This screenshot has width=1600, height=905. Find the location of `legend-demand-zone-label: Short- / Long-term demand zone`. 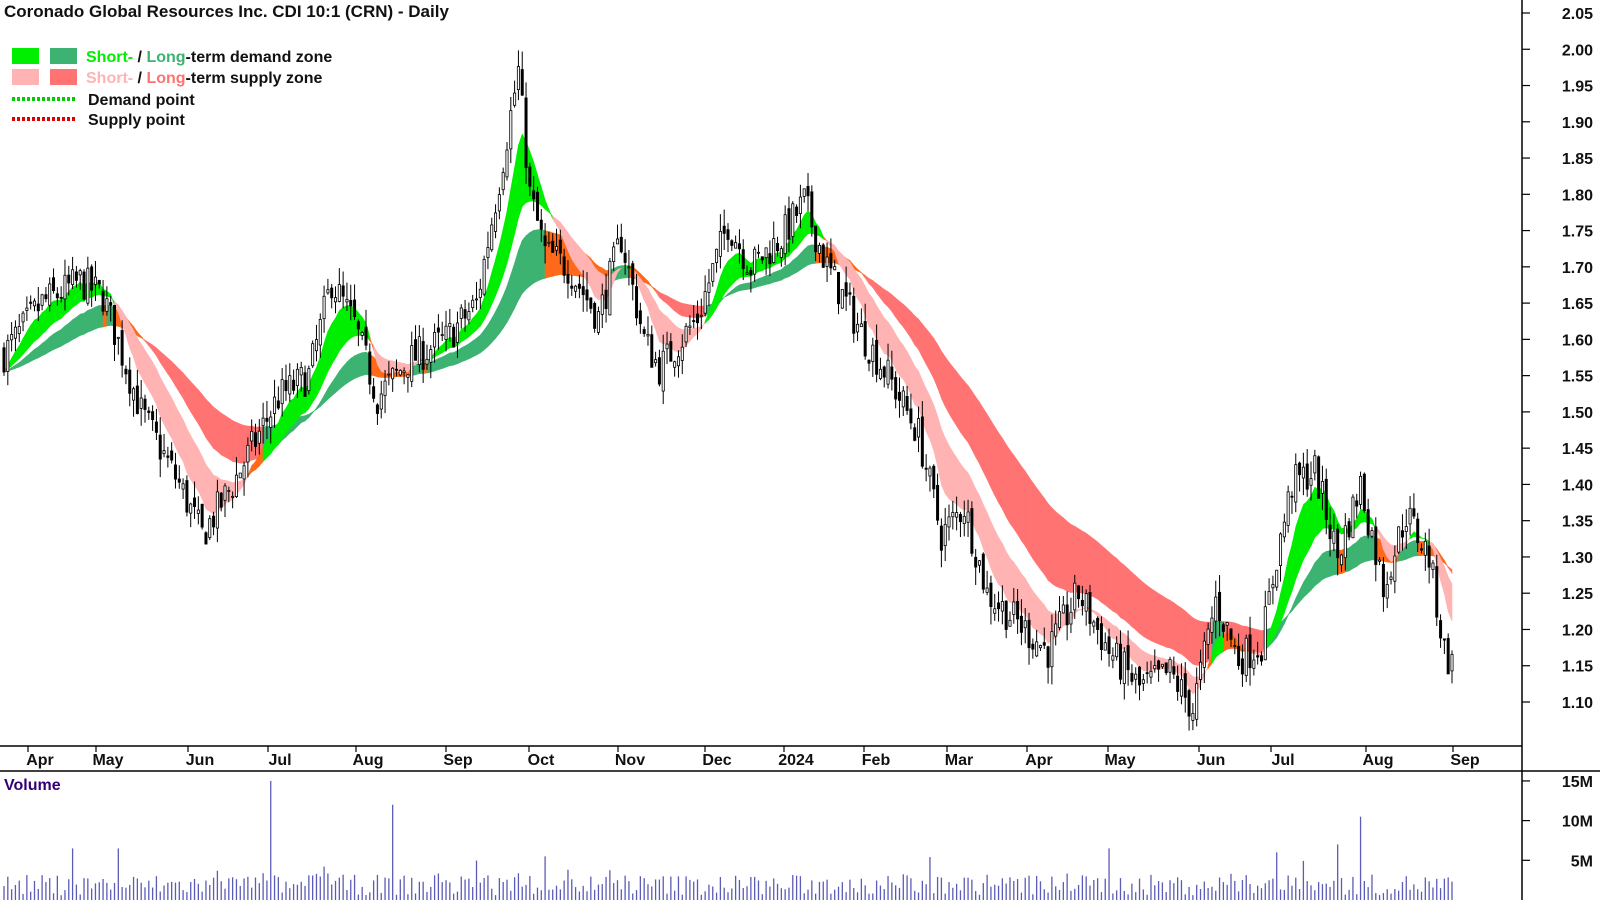

legend-demand-zone-label: Short- / Long-term demand zone is located at coordinates (209, 57).